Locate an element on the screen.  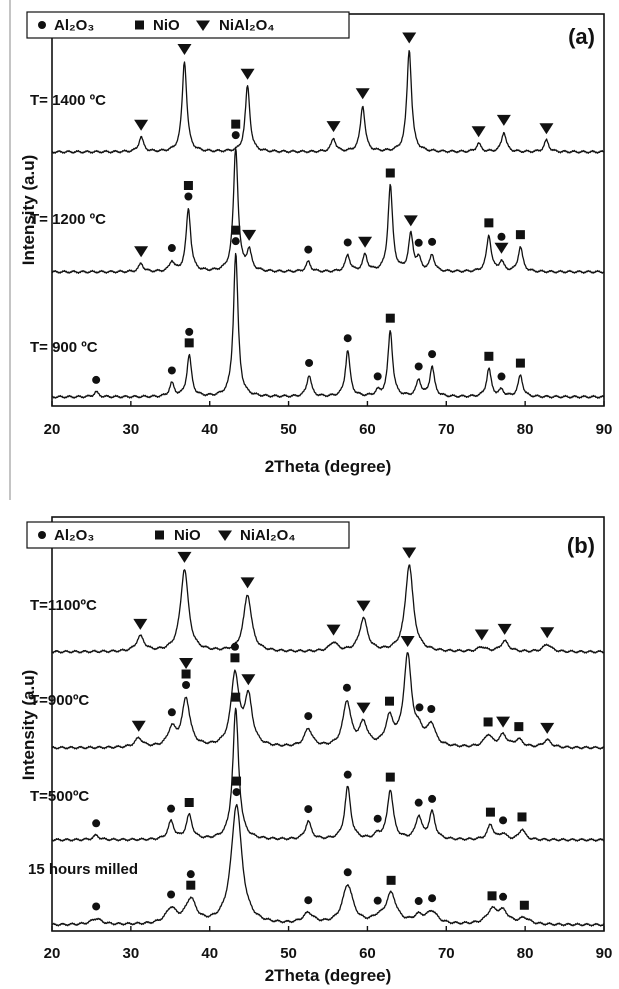
legend-circle-marker is located at coordinates (42, 535).